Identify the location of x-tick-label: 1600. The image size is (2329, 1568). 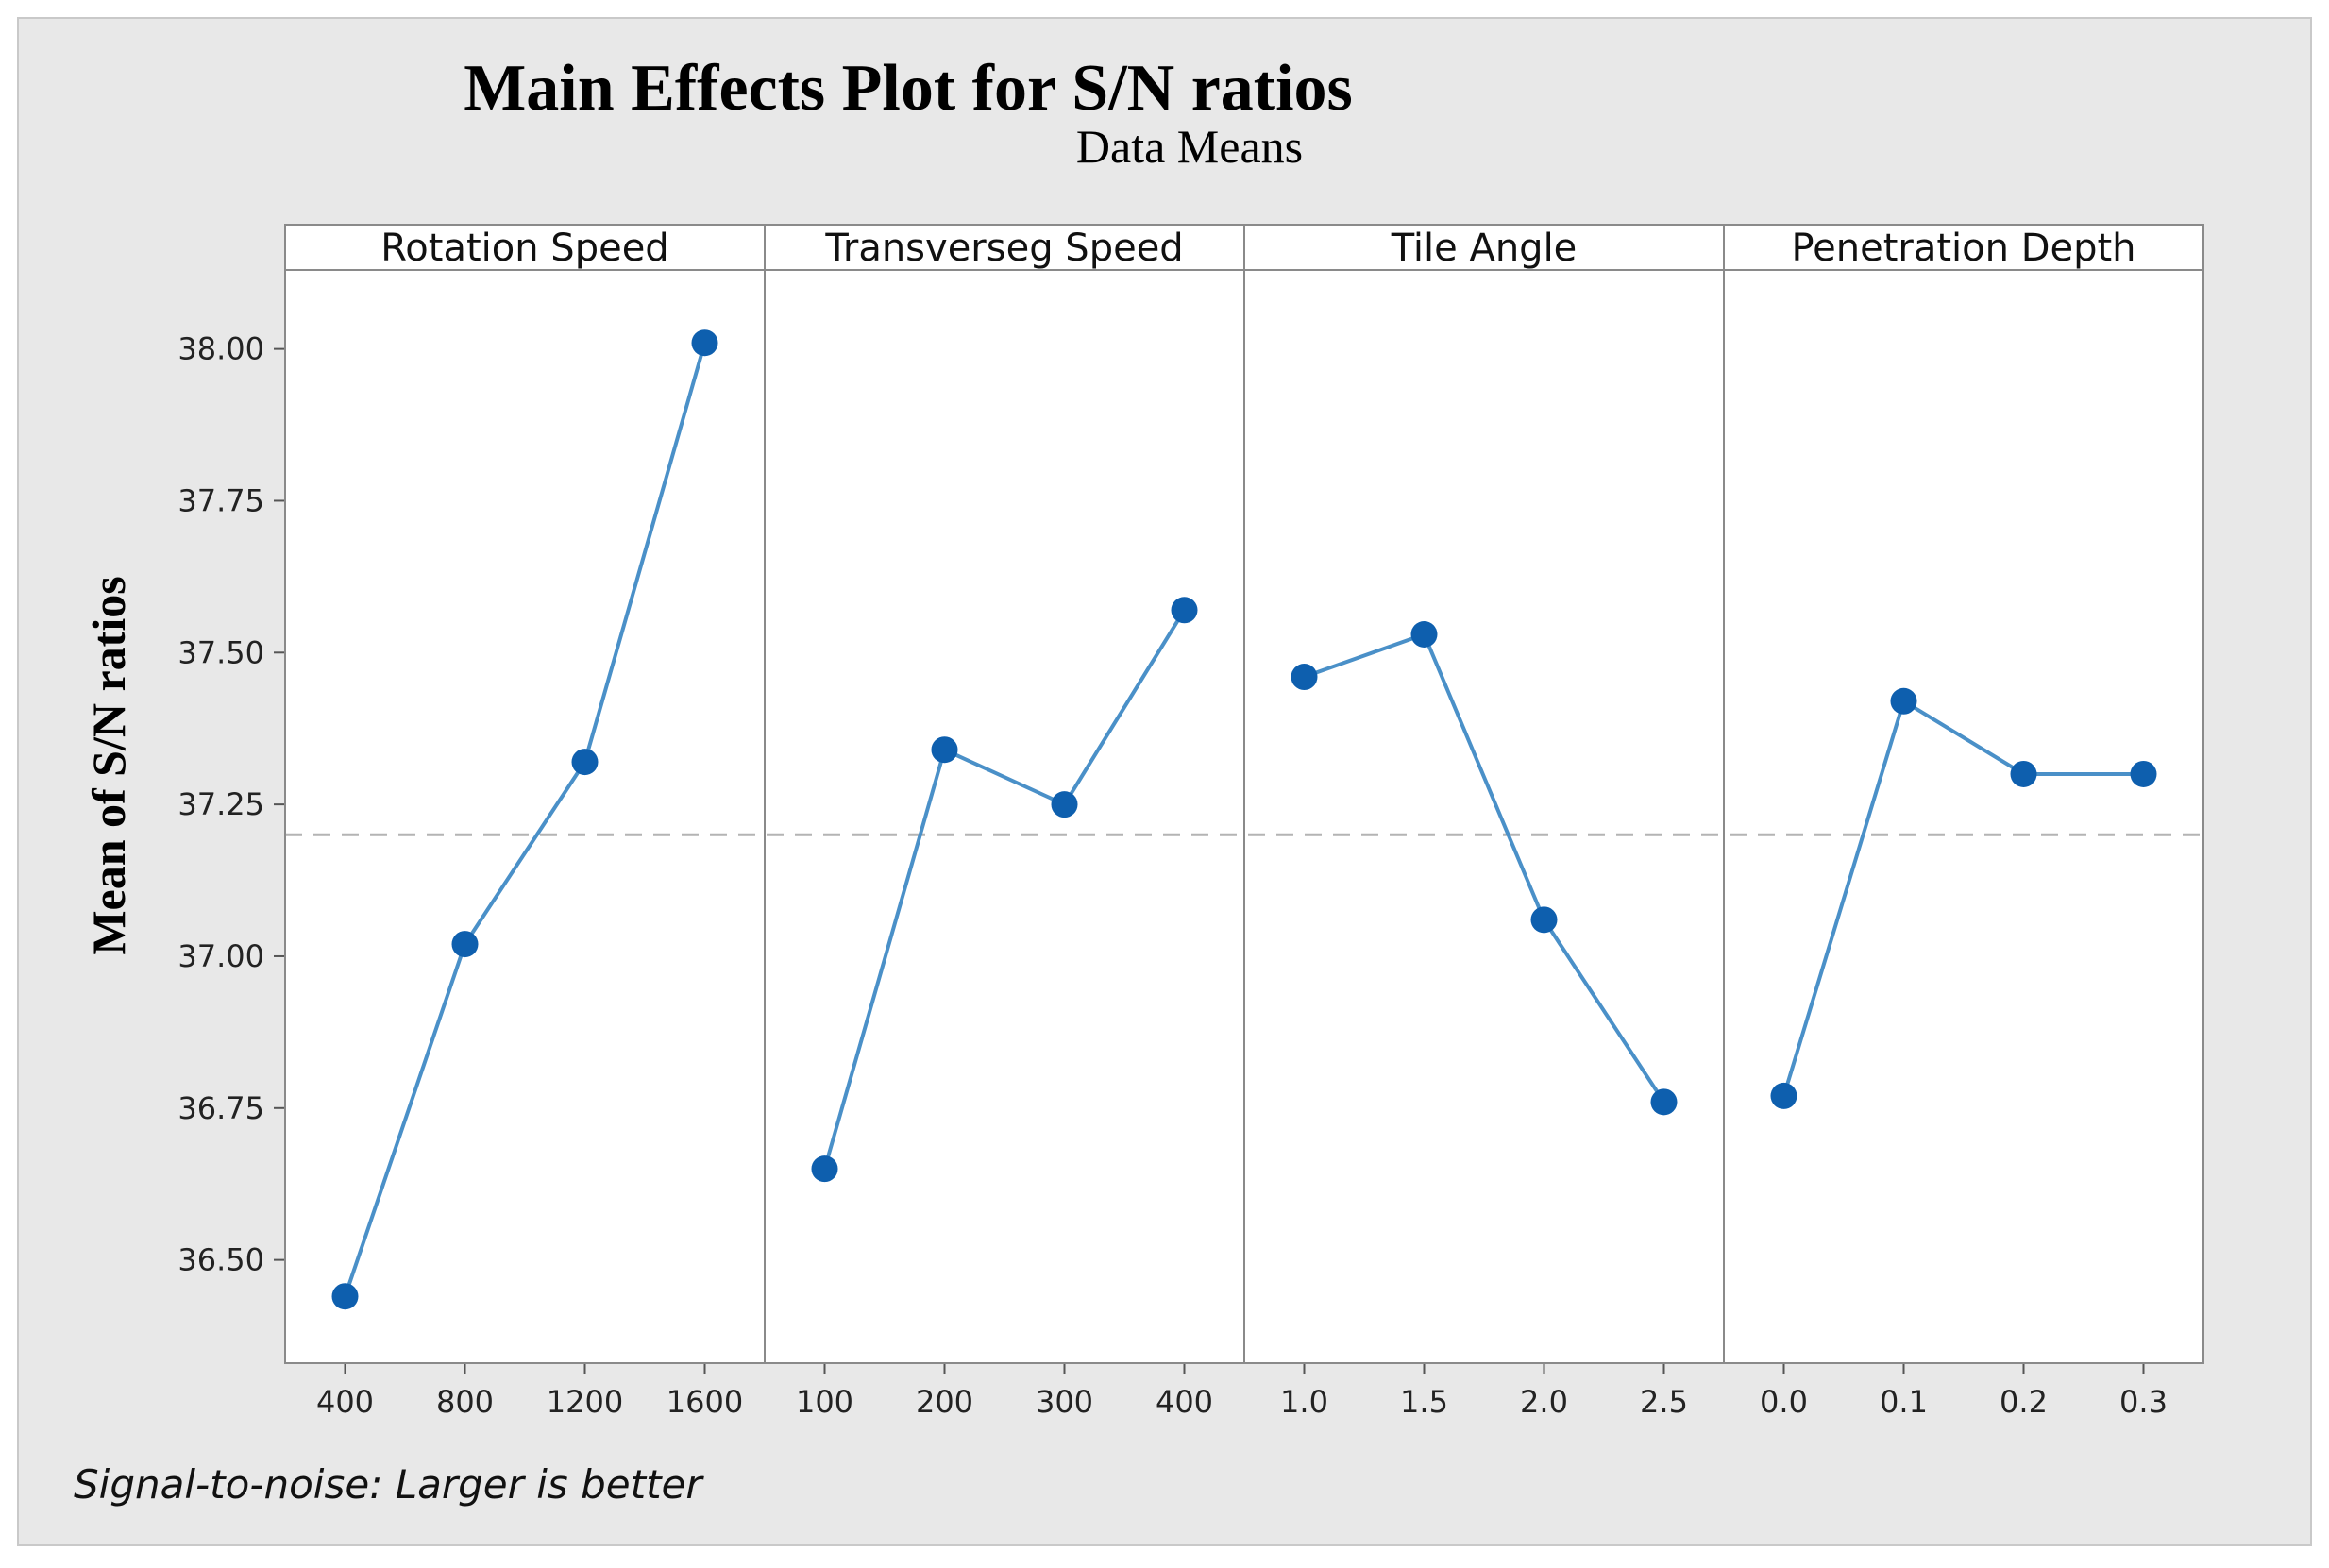
(705, 1402).